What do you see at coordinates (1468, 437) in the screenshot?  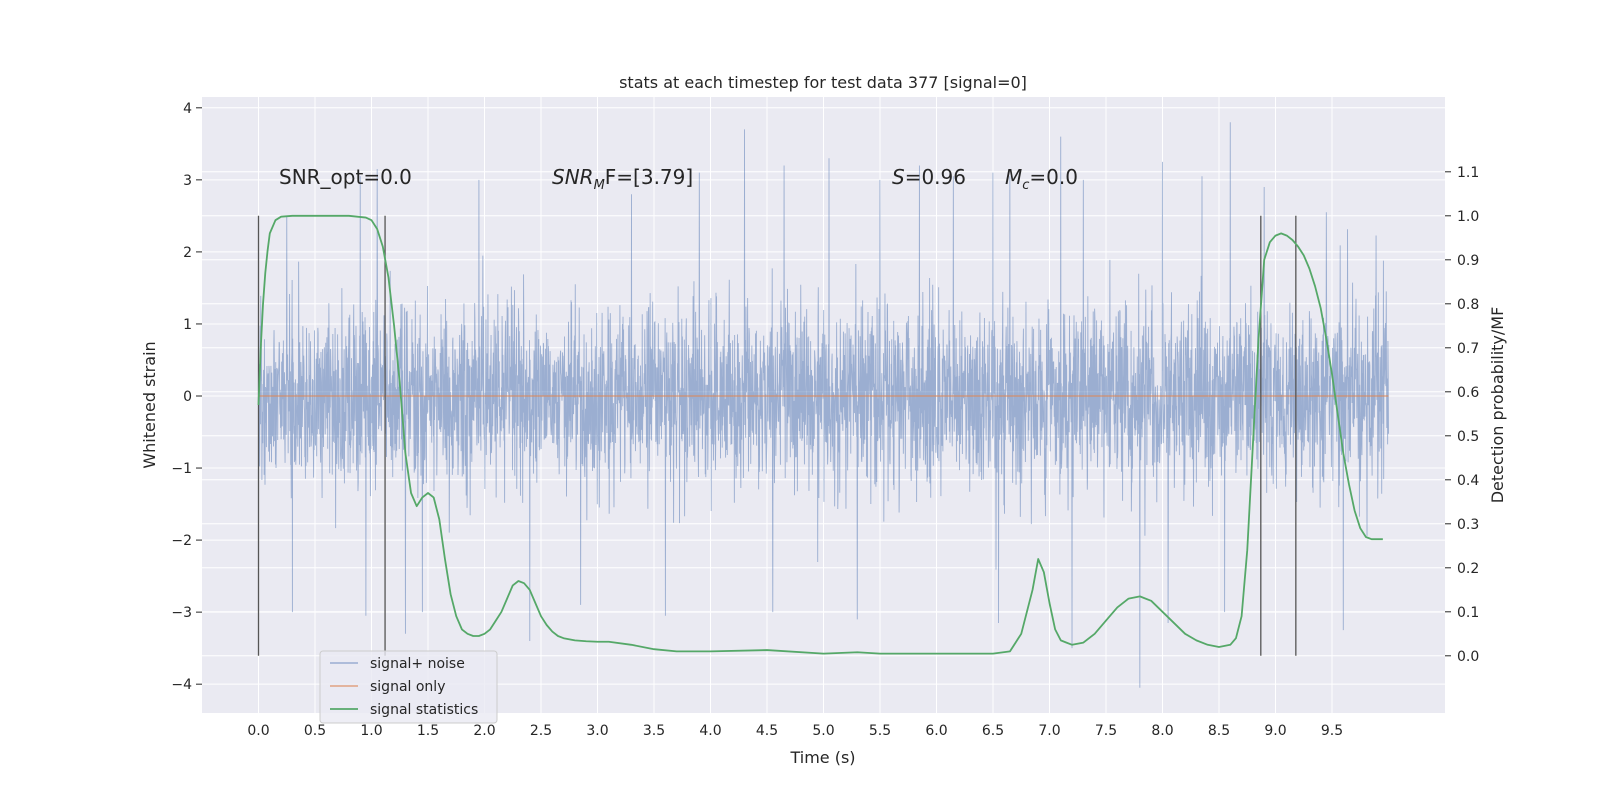 I see `y-right-tick-label: 0.5` at bounding box center [1468, 437].